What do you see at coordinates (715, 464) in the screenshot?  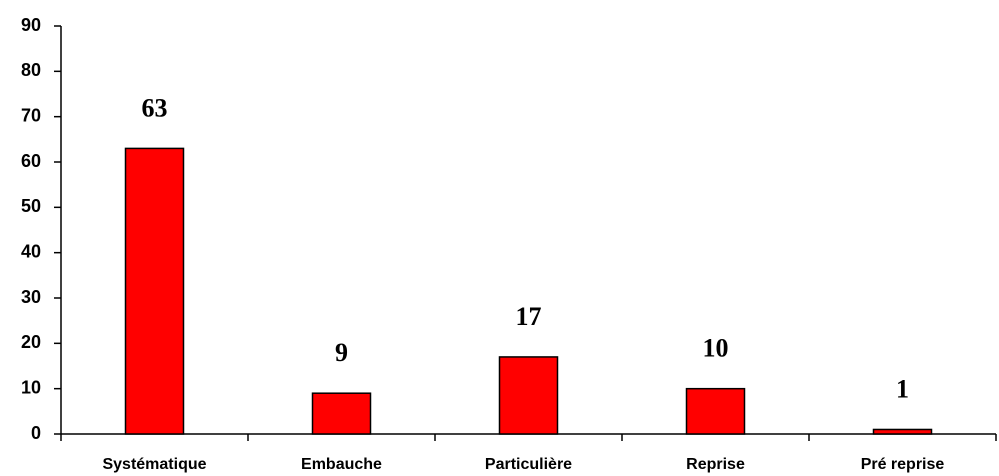 I see `x-tick-label: Reprise` at bounding box center [715, 464].